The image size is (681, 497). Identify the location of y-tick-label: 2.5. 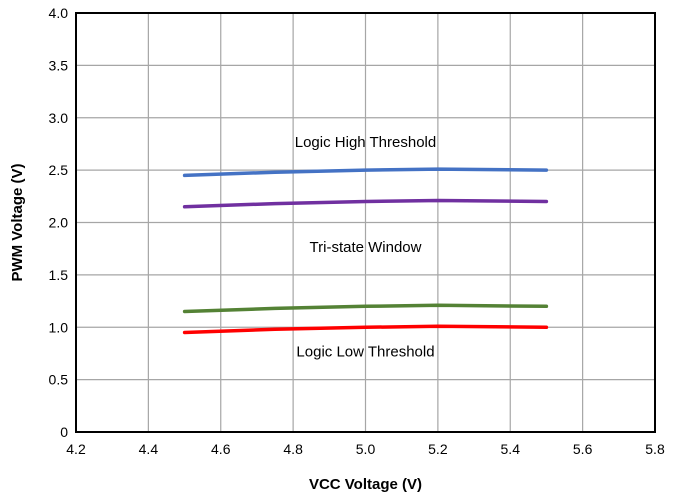
(59, 170).